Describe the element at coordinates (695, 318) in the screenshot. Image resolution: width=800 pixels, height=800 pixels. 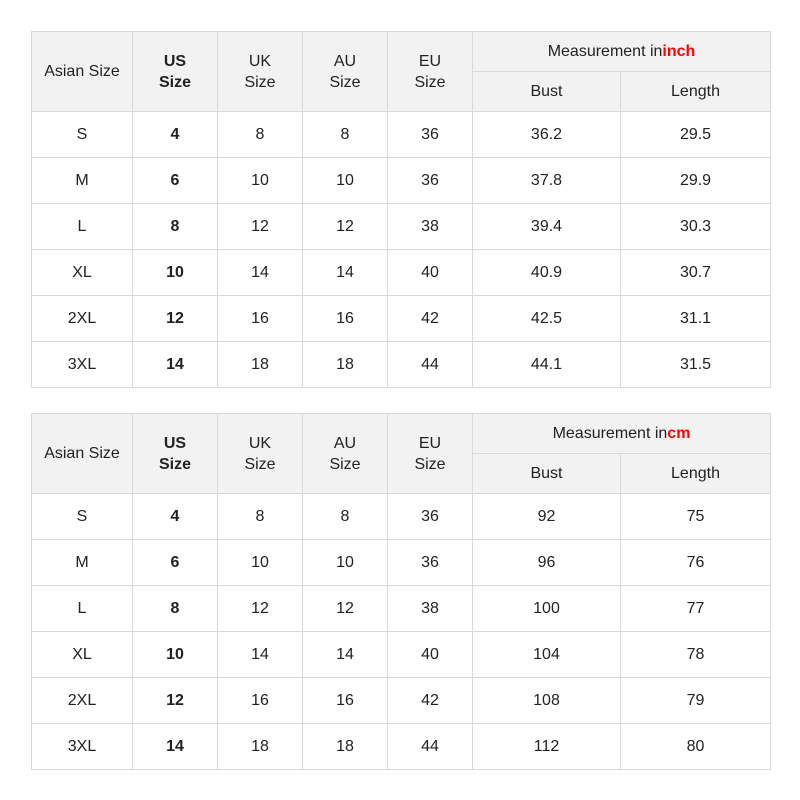
I see `cell-length: 31.1` at that location.